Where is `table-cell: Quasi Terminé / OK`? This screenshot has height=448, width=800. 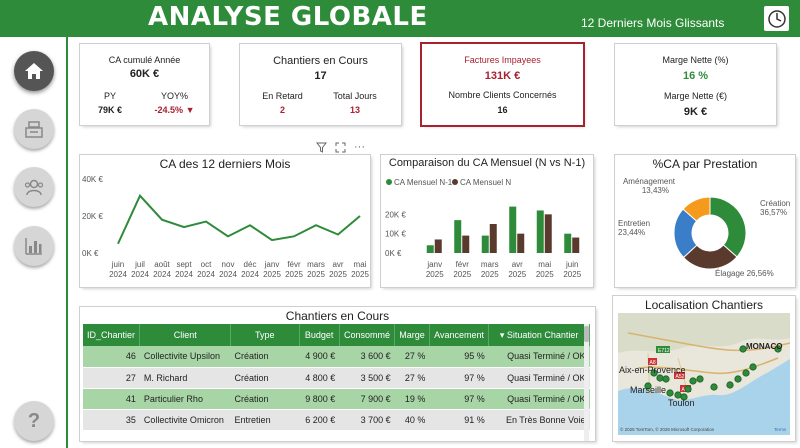 table-cell: Quasi Terminé / OK is located at coordinates (539, 399).